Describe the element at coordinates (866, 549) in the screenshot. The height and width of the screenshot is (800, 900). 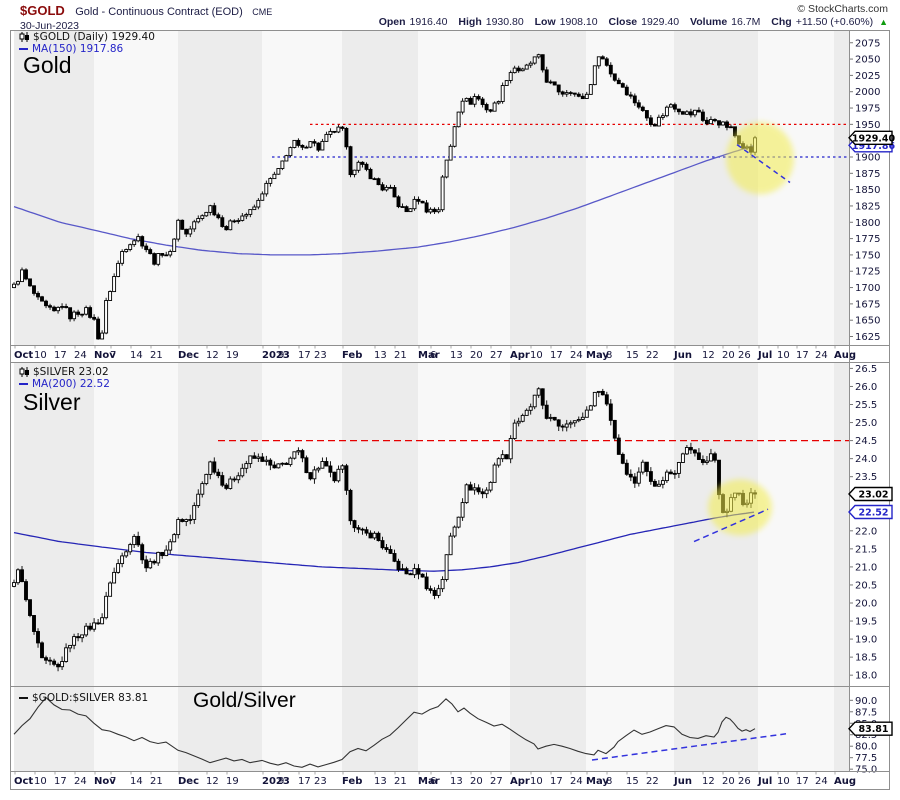
I see `svg-text: 21.5` at that location.